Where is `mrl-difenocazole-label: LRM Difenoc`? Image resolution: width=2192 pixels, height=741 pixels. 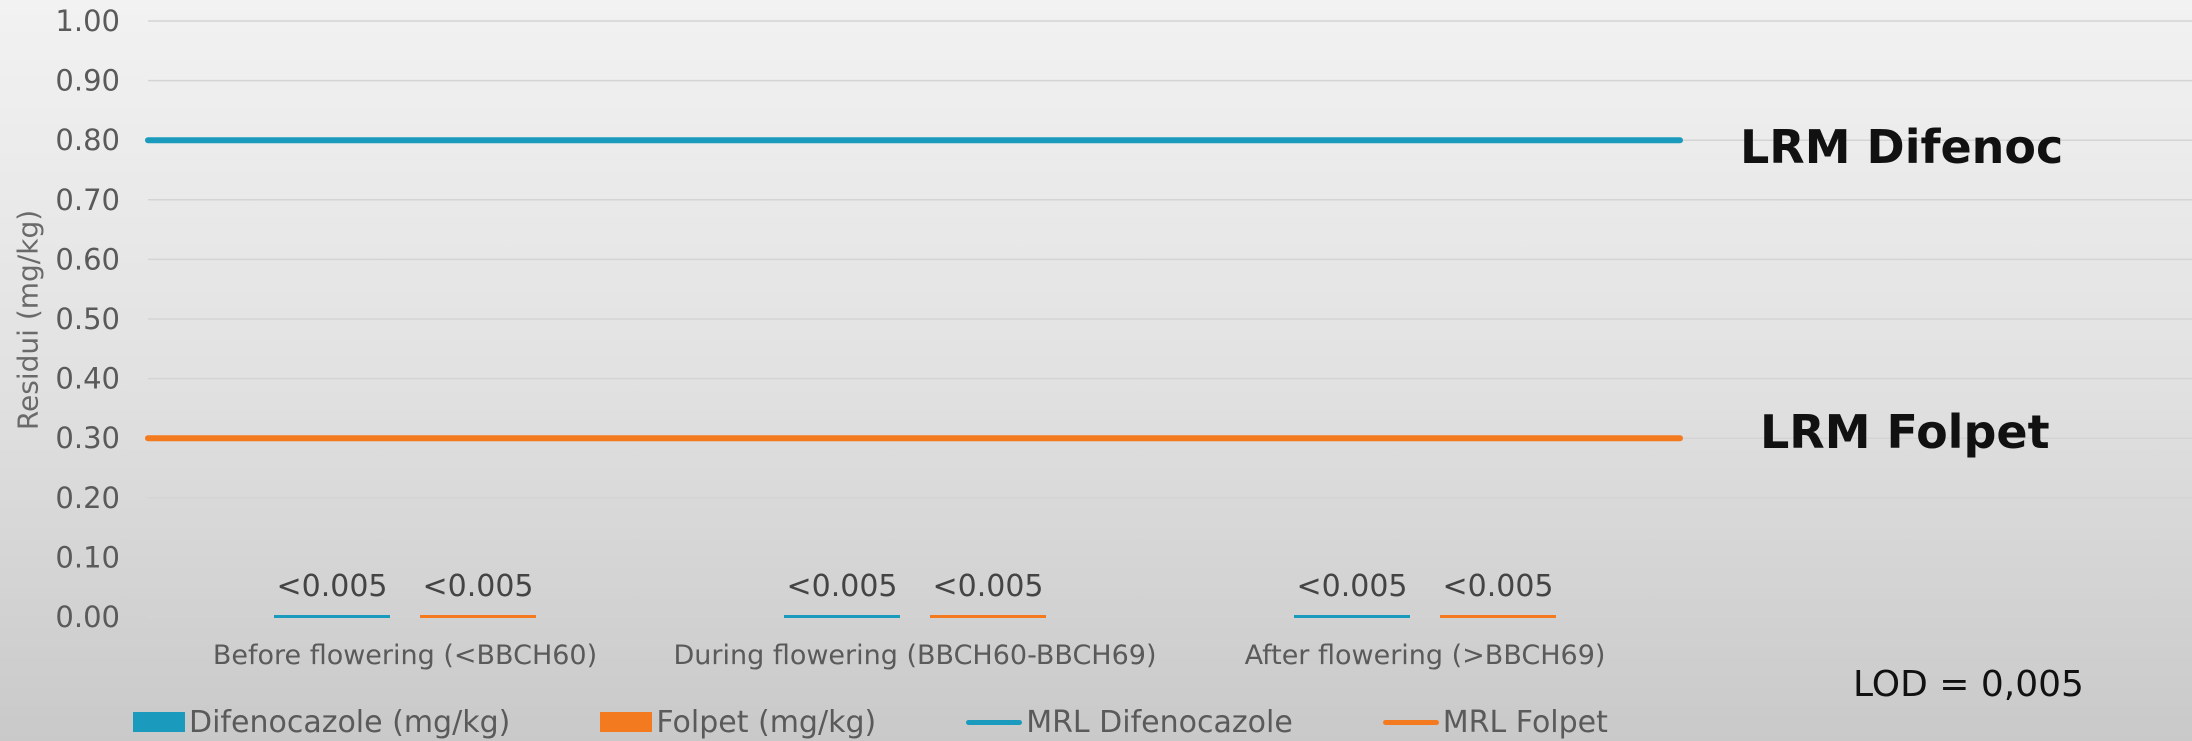
mrl-difenocazole-label: LRM Difenoc is located at coordinates (1902, 147).